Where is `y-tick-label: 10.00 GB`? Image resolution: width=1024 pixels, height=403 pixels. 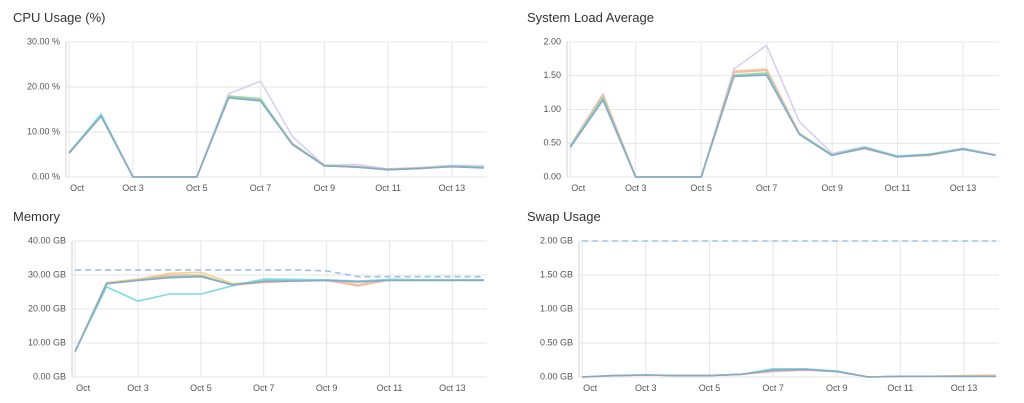 y-tick-label: 10.00 GB is located at coordinates (47, 342).